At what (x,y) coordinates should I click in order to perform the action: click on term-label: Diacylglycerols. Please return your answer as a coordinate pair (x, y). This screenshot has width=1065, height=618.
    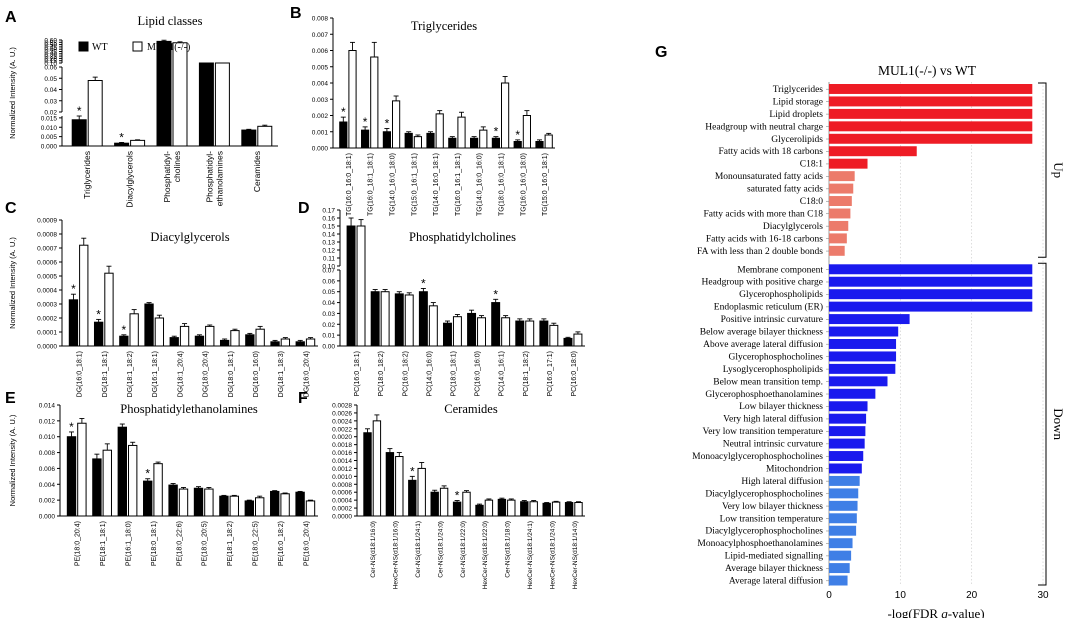
    Looking at the image, I should click on (793, 227).